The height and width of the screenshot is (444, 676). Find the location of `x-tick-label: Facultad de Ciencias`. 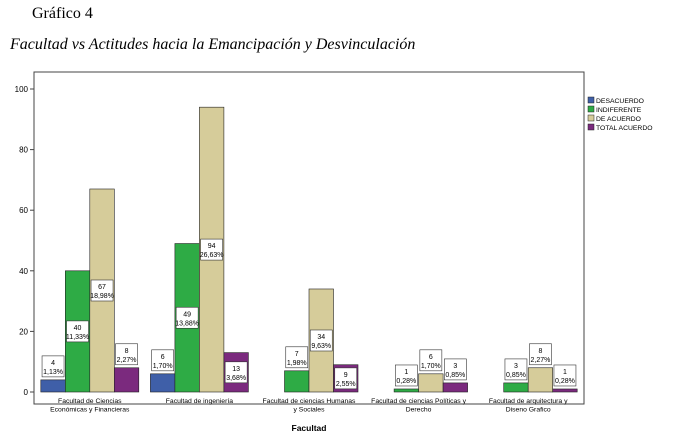

x-tick-label: Facultad de Ciencias is located at coordinates (90, 401).